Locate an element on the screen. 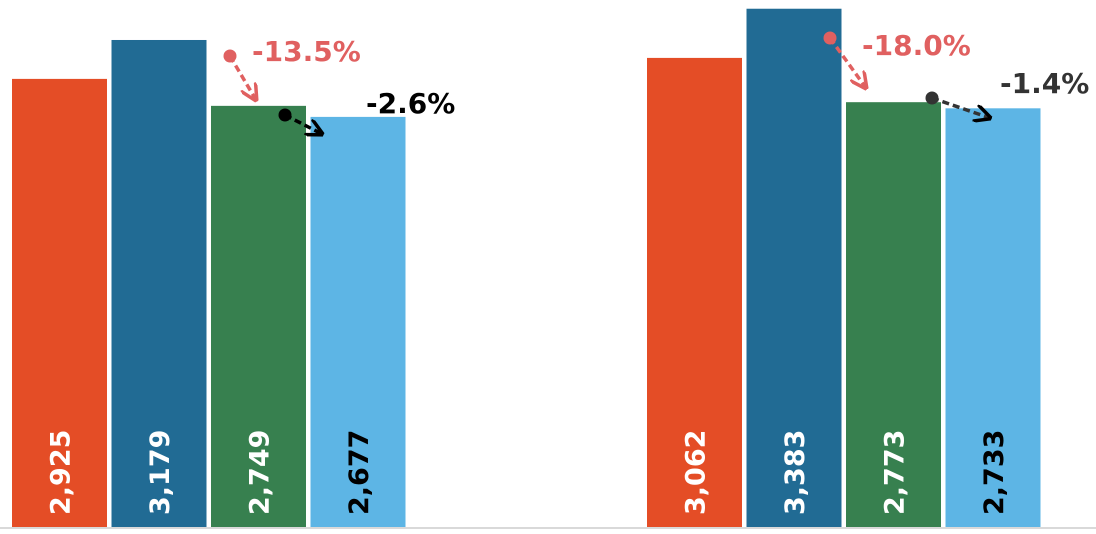 Image resolution: width=1096 pixels, height=534 pixels. change-label: -2.6% is located at coordinates (410, 103).